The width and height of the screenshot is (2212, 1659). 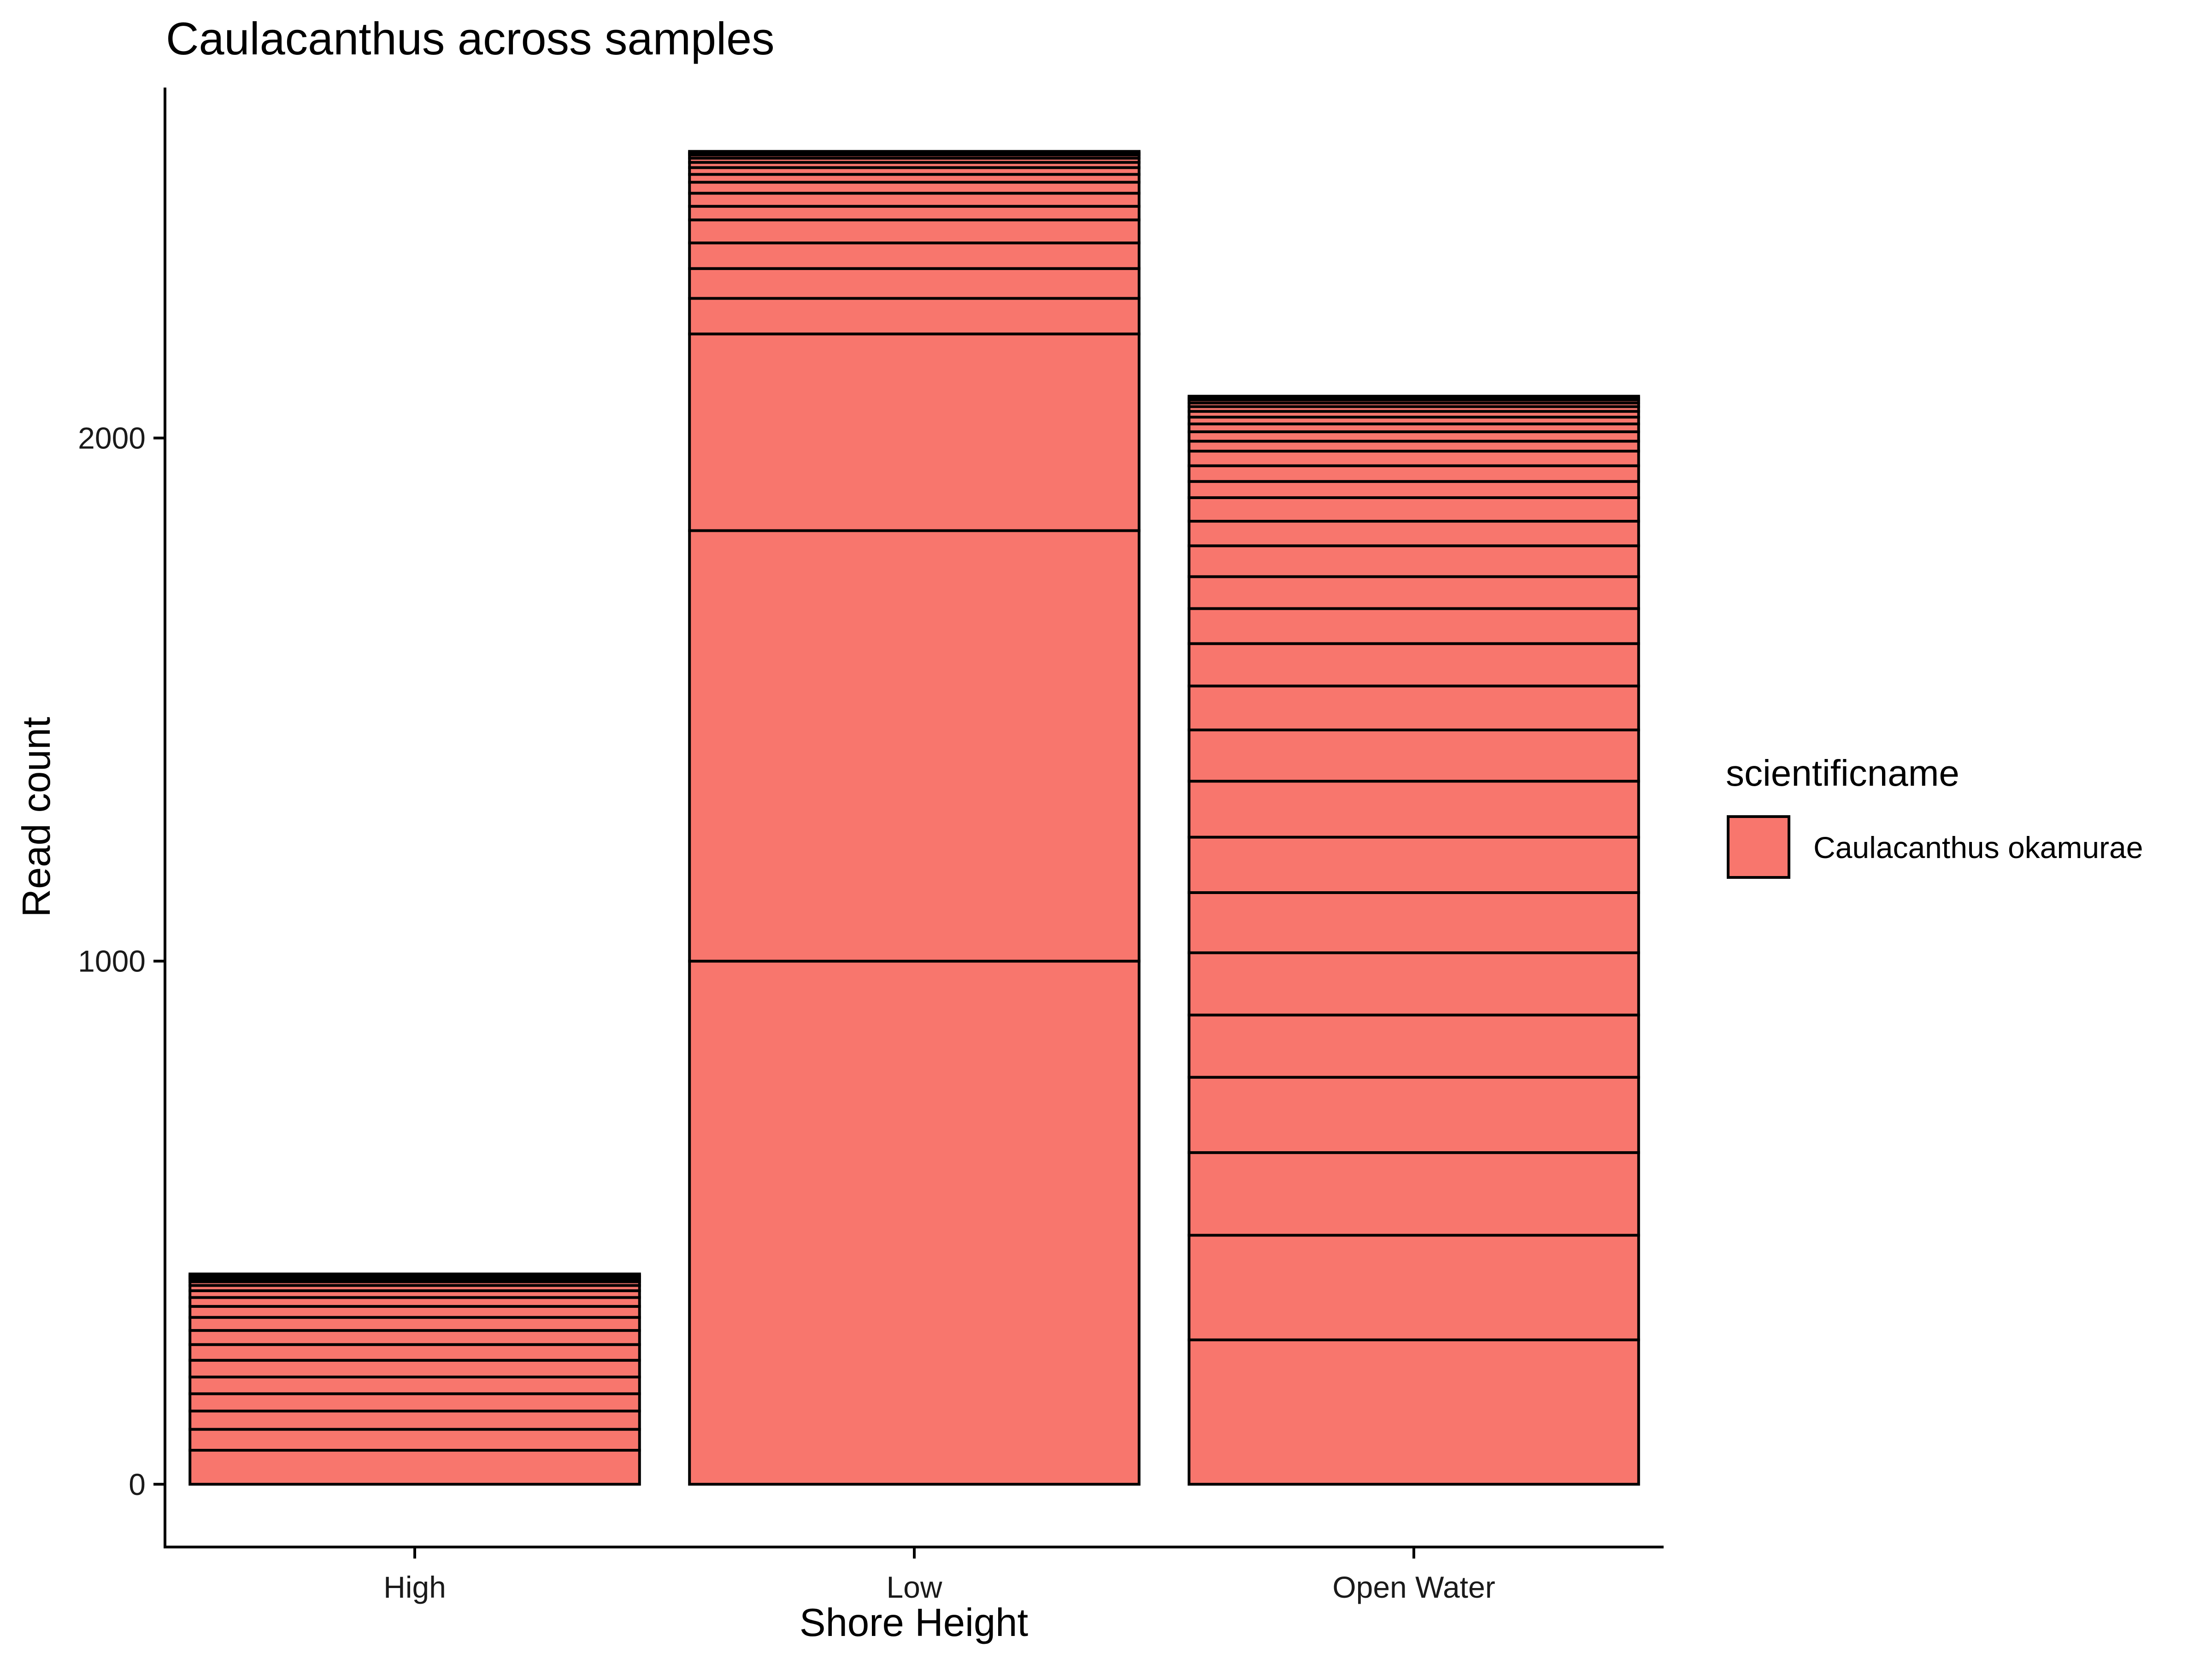 I want to click on y-ticks: 0 1000 2000, so click(x=121, y=961).